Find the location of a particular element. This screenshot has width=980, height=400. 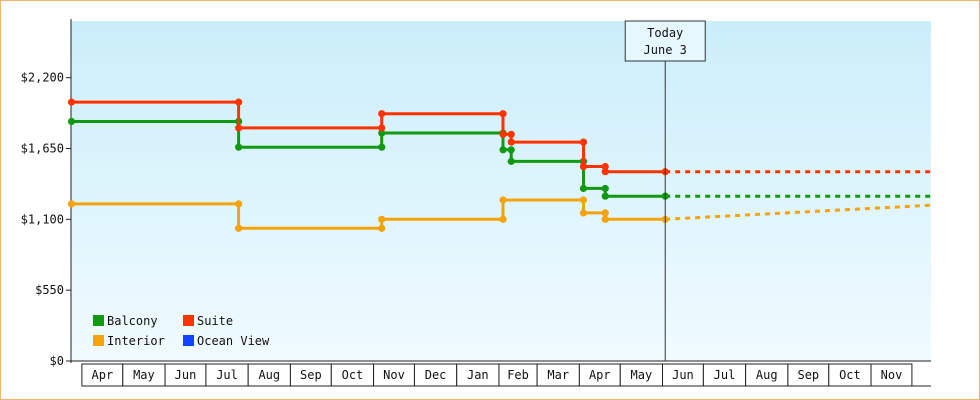

y-axis: $0 $550 $1,100 $1,650 $2,200 is located at coordinates (46, 193).